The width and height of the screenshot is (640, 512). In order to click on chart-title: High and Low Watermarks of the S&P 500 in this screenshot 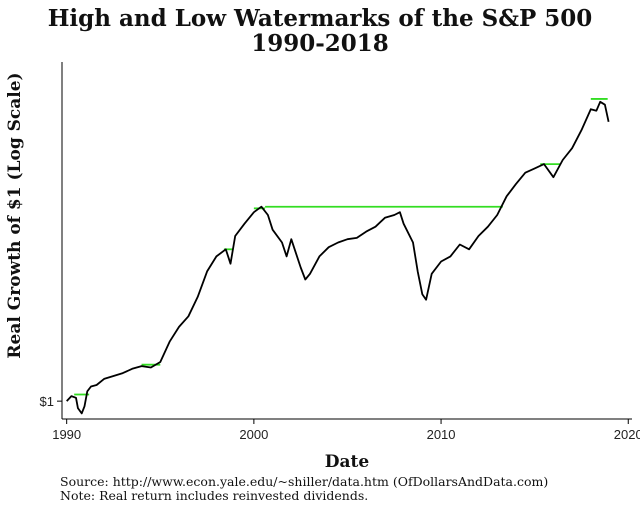, I will do `click(320, 18)`.